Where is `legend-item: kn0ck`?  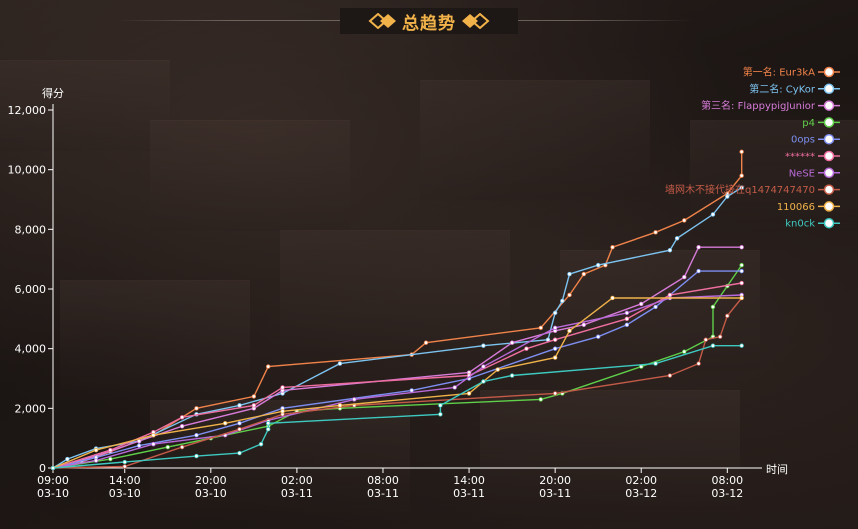 legend-item: kn0ck is located at coordinates (812, 223).